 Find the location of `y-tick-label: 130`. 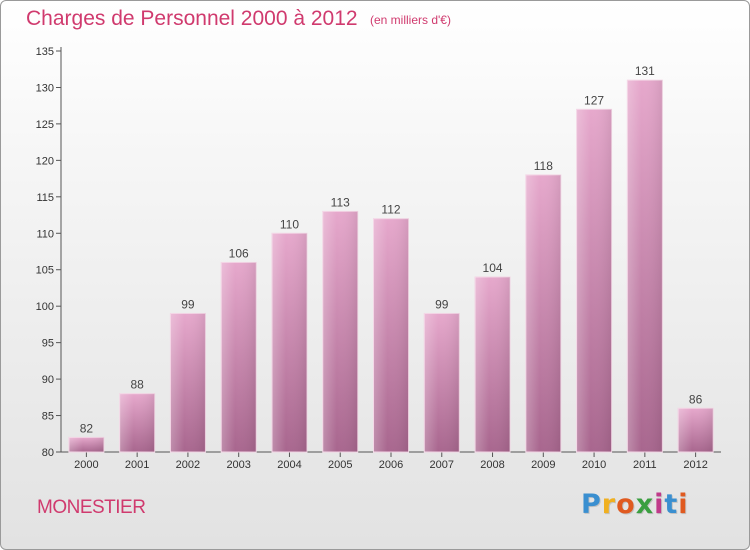

y-tick-label: 130 is located at coordinates (45, 88).